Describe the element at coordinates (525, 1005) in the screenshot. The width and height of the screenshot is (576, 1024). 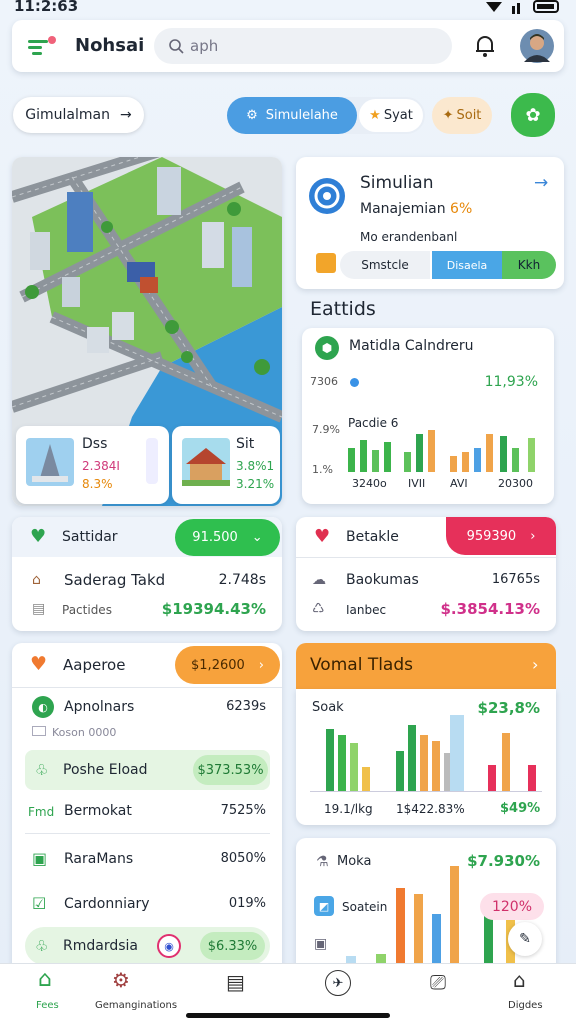
I see `nav-label: Digdes` at that location.